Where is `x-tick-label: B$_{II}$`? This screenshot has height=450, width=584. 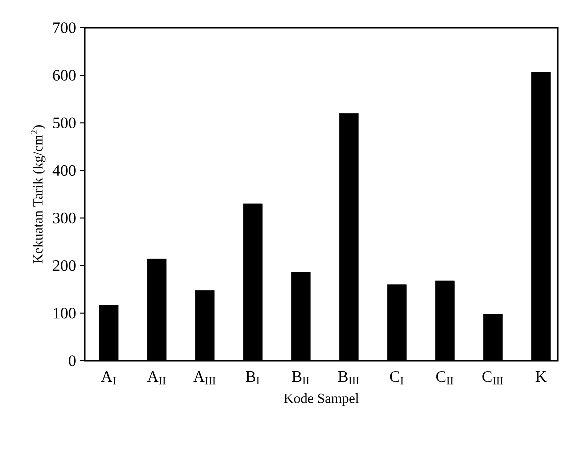 x-tick-label: B$_{II}$ is located at coordinates (301, 378).